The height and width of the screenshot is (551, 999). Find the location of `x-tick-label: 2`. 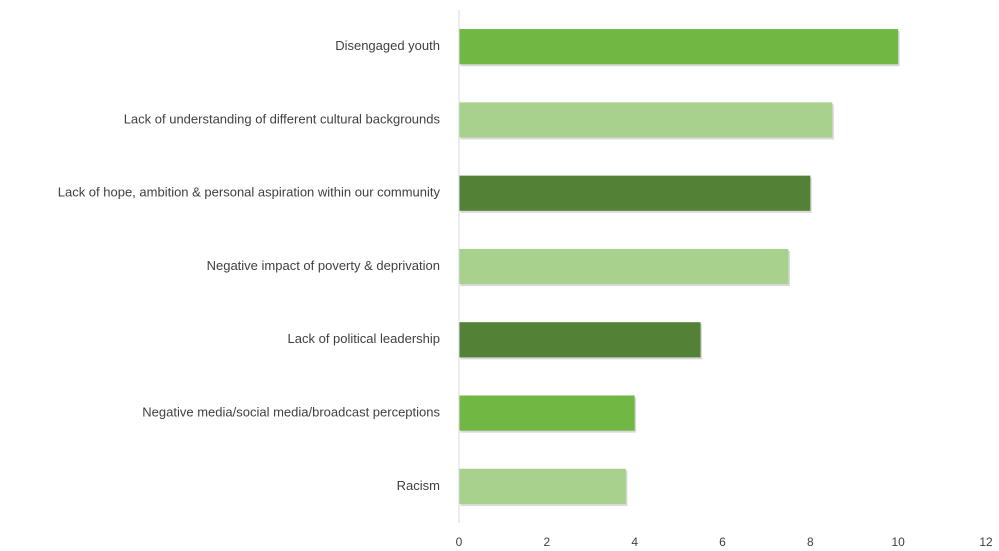

x-tick-label: 2 is located at coordinates (546, 542).